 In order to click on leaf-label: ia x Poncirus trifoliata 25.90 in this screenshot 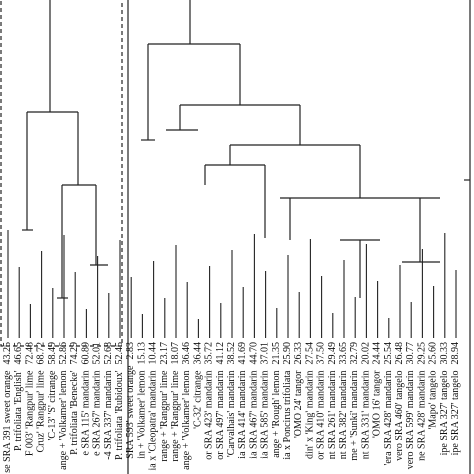, I will do `click(287, 401)`.